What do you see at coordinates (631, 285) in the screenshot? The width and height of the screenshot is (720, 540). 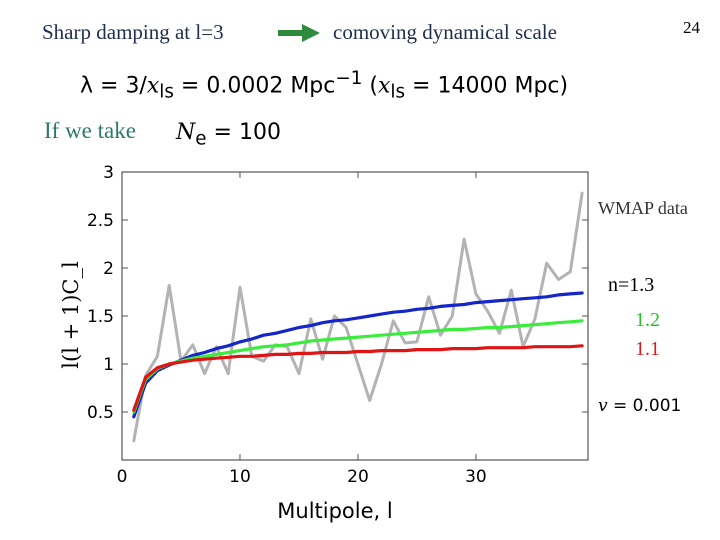 I see `legend-n13: n=1.3` at bounding box center [631, 285].